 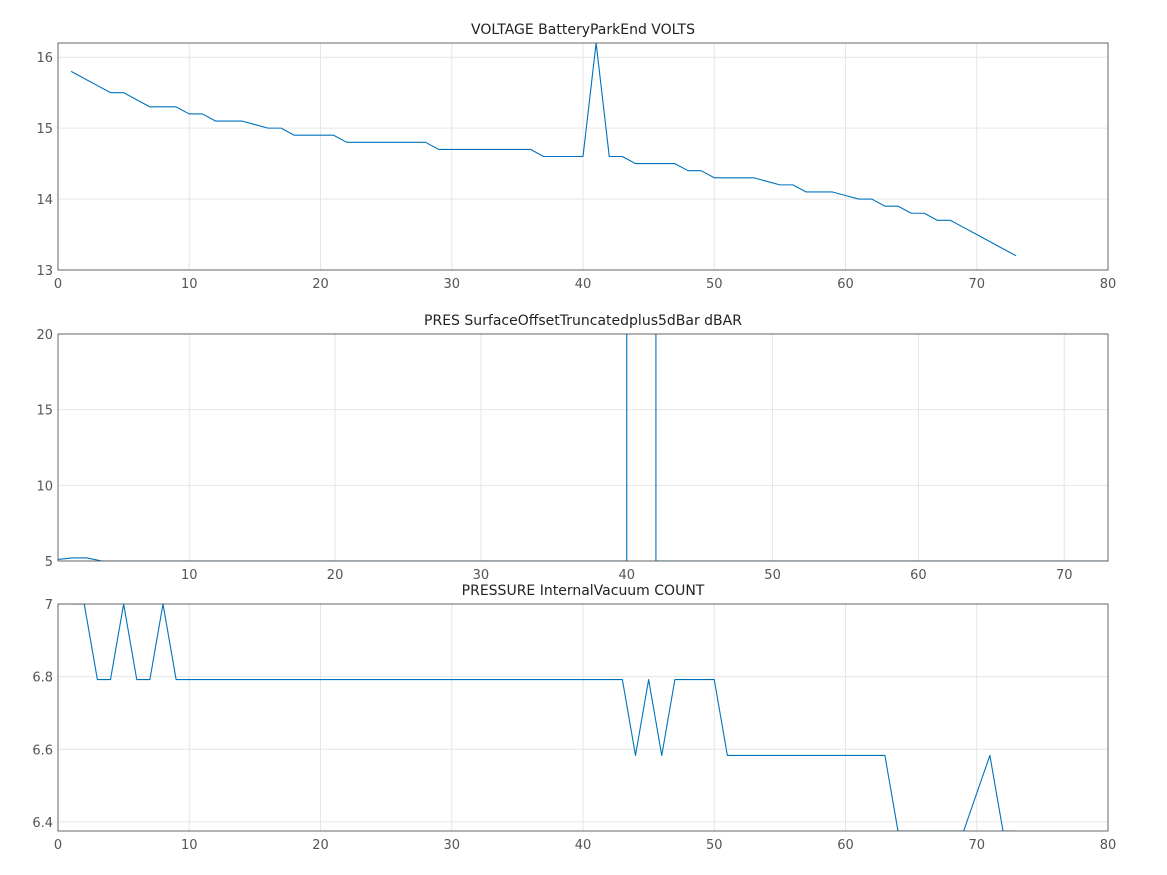 What do you see at coordinates (44, 271) in the screenshot?
I see `y-tick-label: 13` at bounding box center [44, 271].